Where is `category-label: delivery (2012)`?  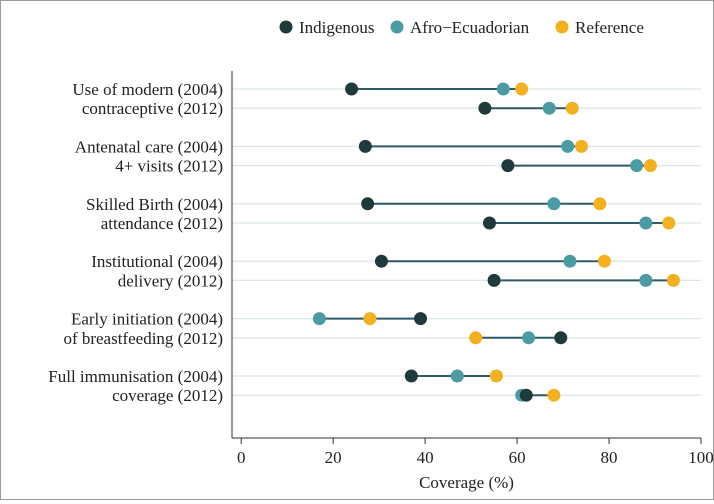 category-label: delivery (2012) is located at coordinates (170, 280).